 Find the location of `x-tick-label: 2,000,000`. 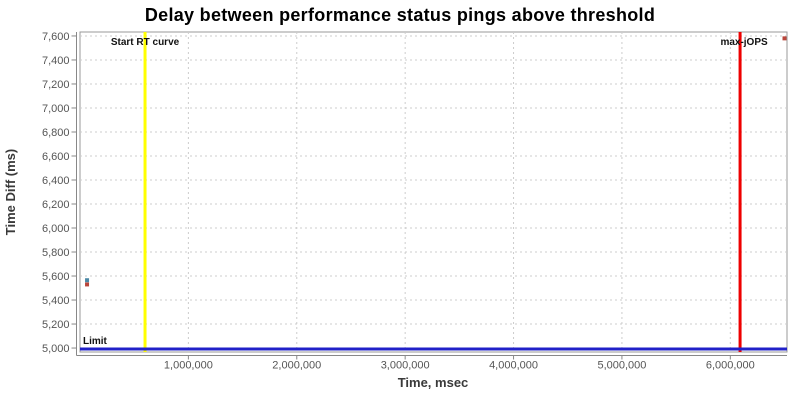

x-tick-label: 2,000,000 is located at coordinates (296, 366).